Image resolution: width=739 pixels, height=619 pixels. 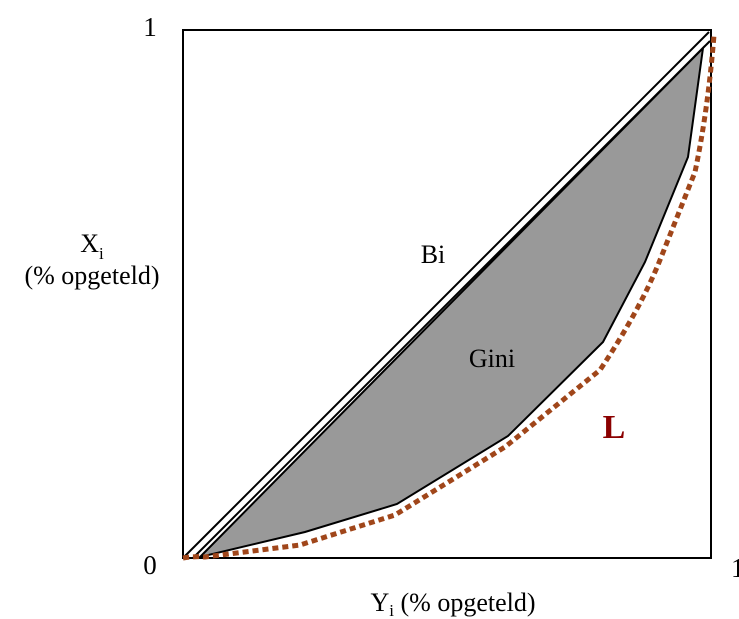 I want to click on y-tick-top: 1, so click(x=150, y=27).